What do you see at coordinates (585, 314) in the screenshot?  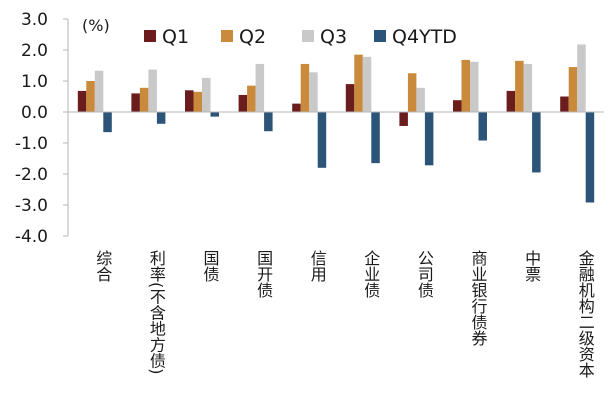 I see `category-label: 金融机构二级资本` at bounding box center [585, 314].